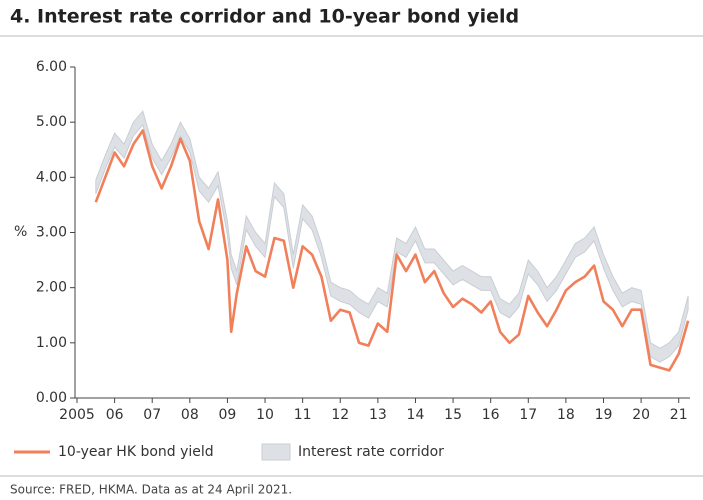 This screenshot has width=703, height=500. Describe the element at coordinates (528, 415) in the screenshot. I see `x-tick-label: 17` at that location.